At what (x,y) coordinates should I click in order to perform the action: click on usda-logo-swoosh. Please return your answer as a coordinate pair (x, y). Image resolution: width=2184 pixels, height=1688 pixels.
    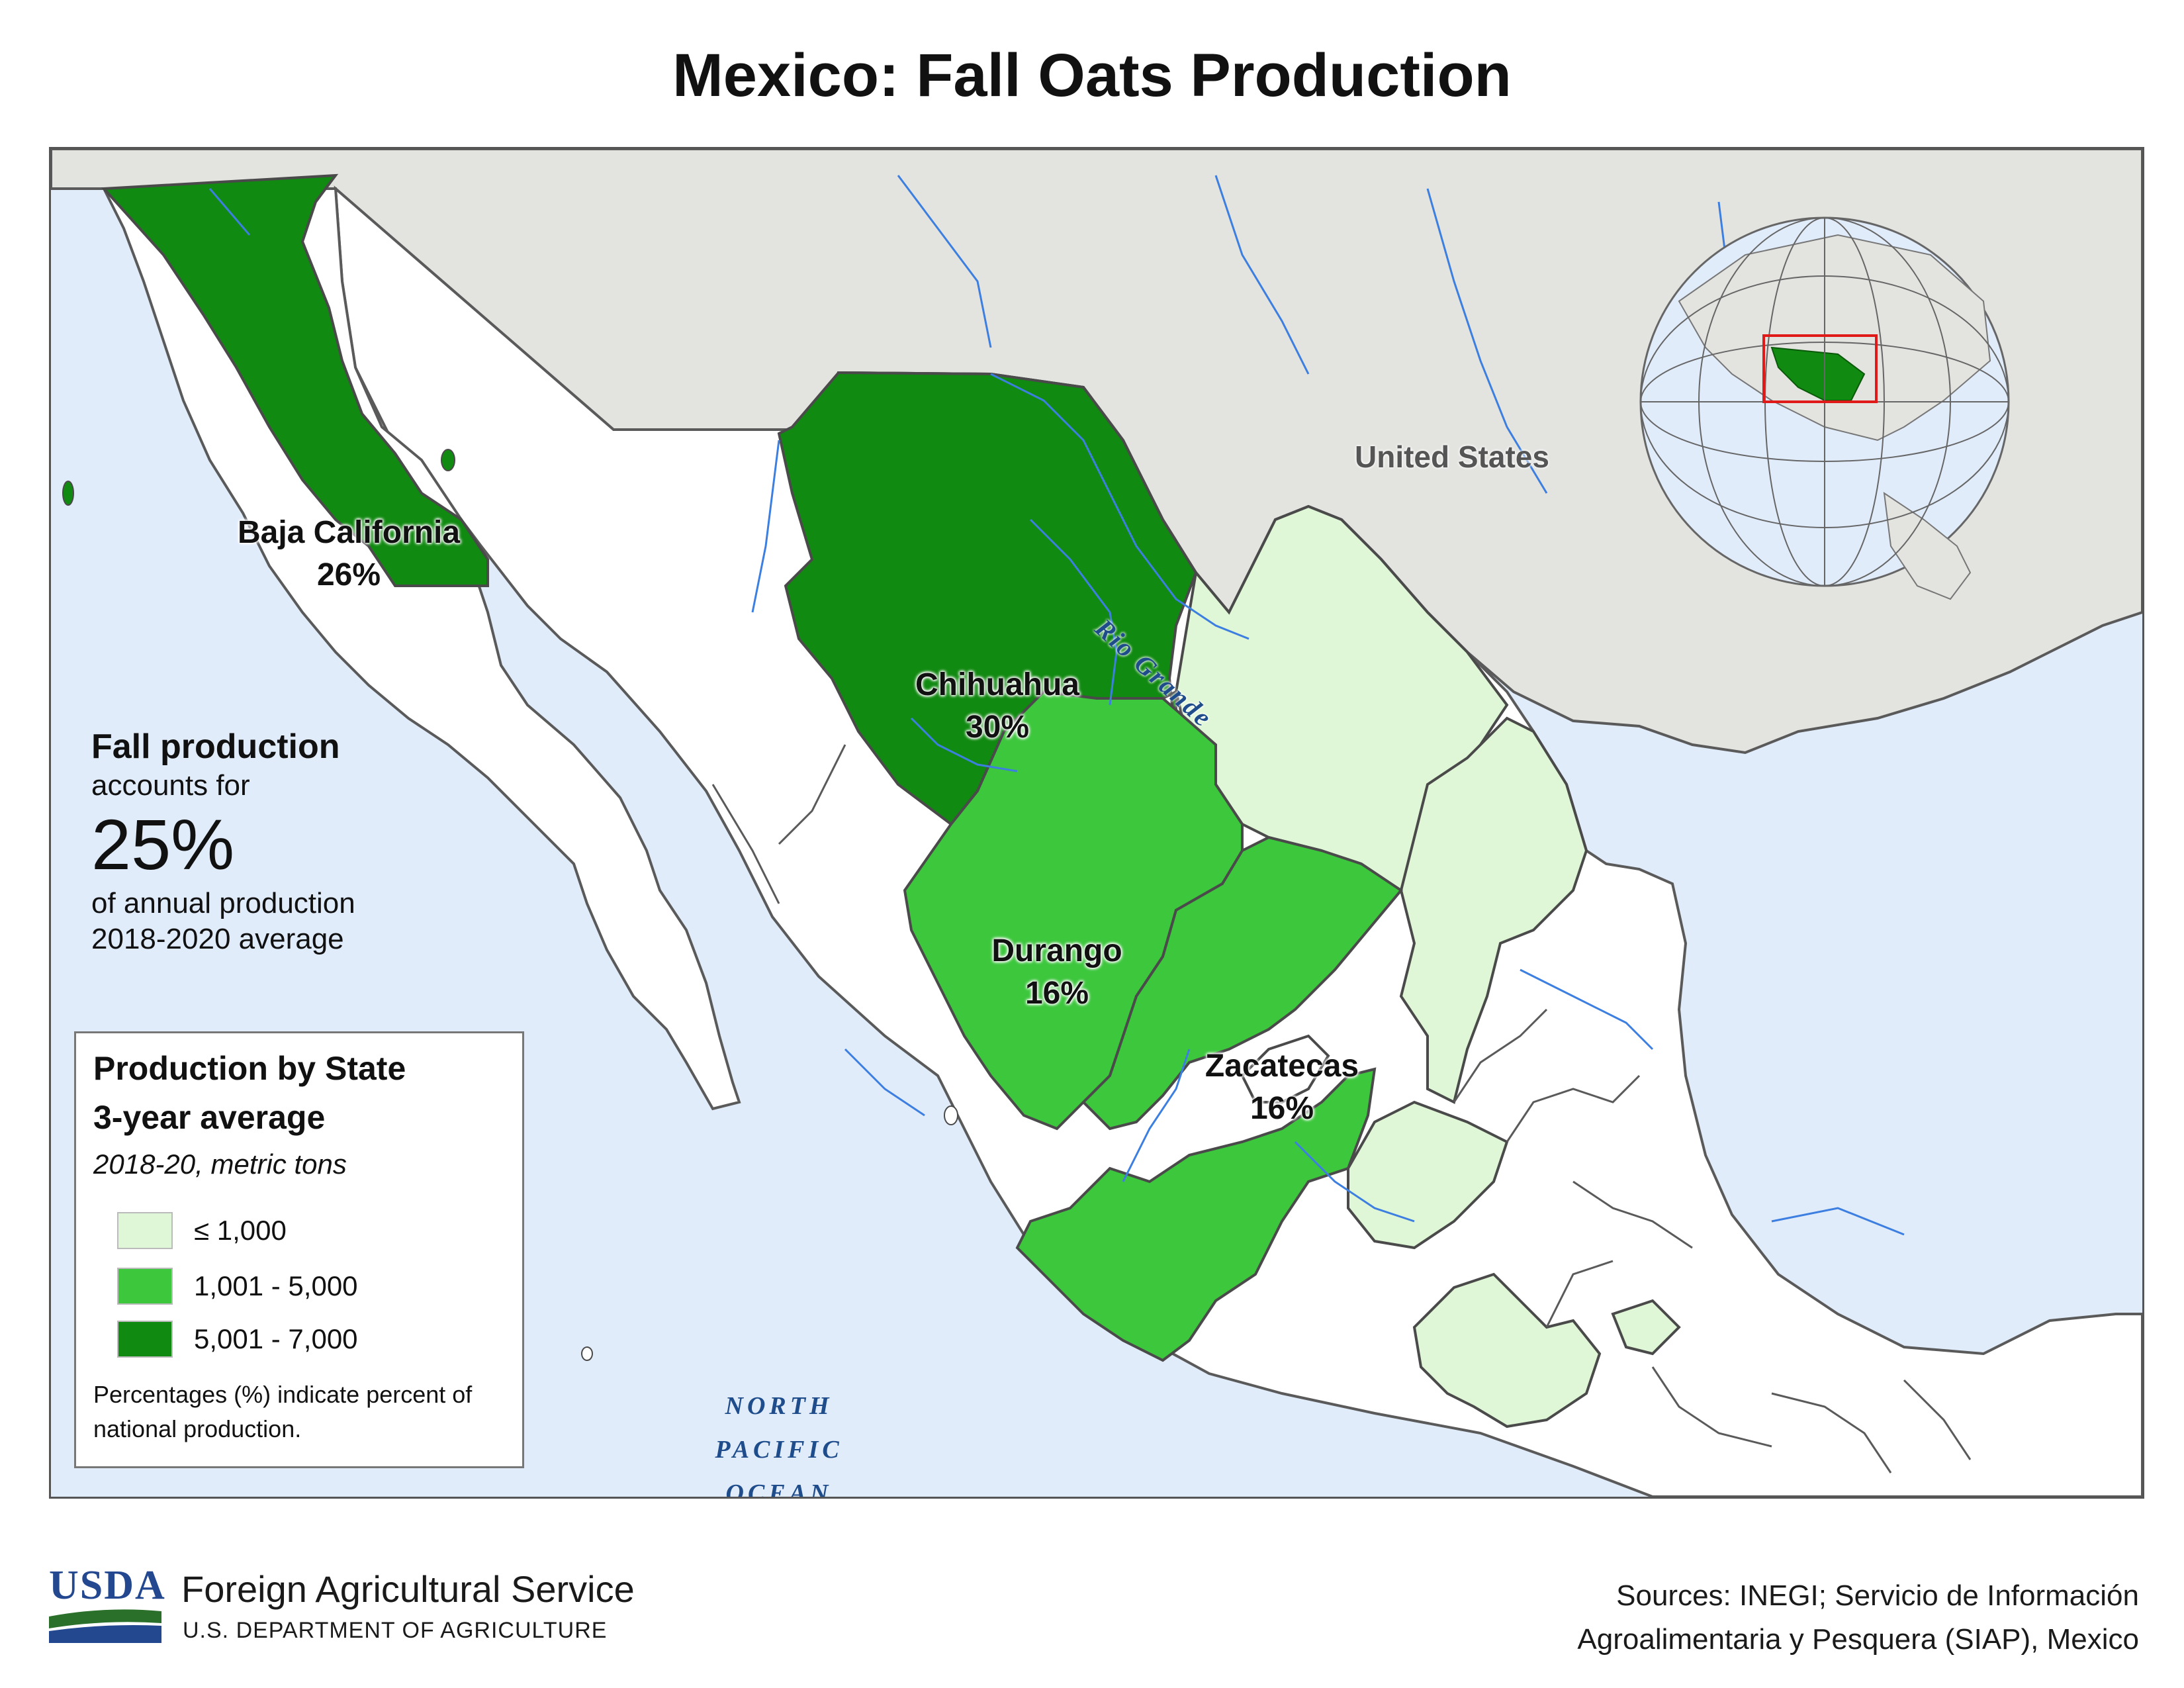
    Looking at the image, I should click on (105, 1626).